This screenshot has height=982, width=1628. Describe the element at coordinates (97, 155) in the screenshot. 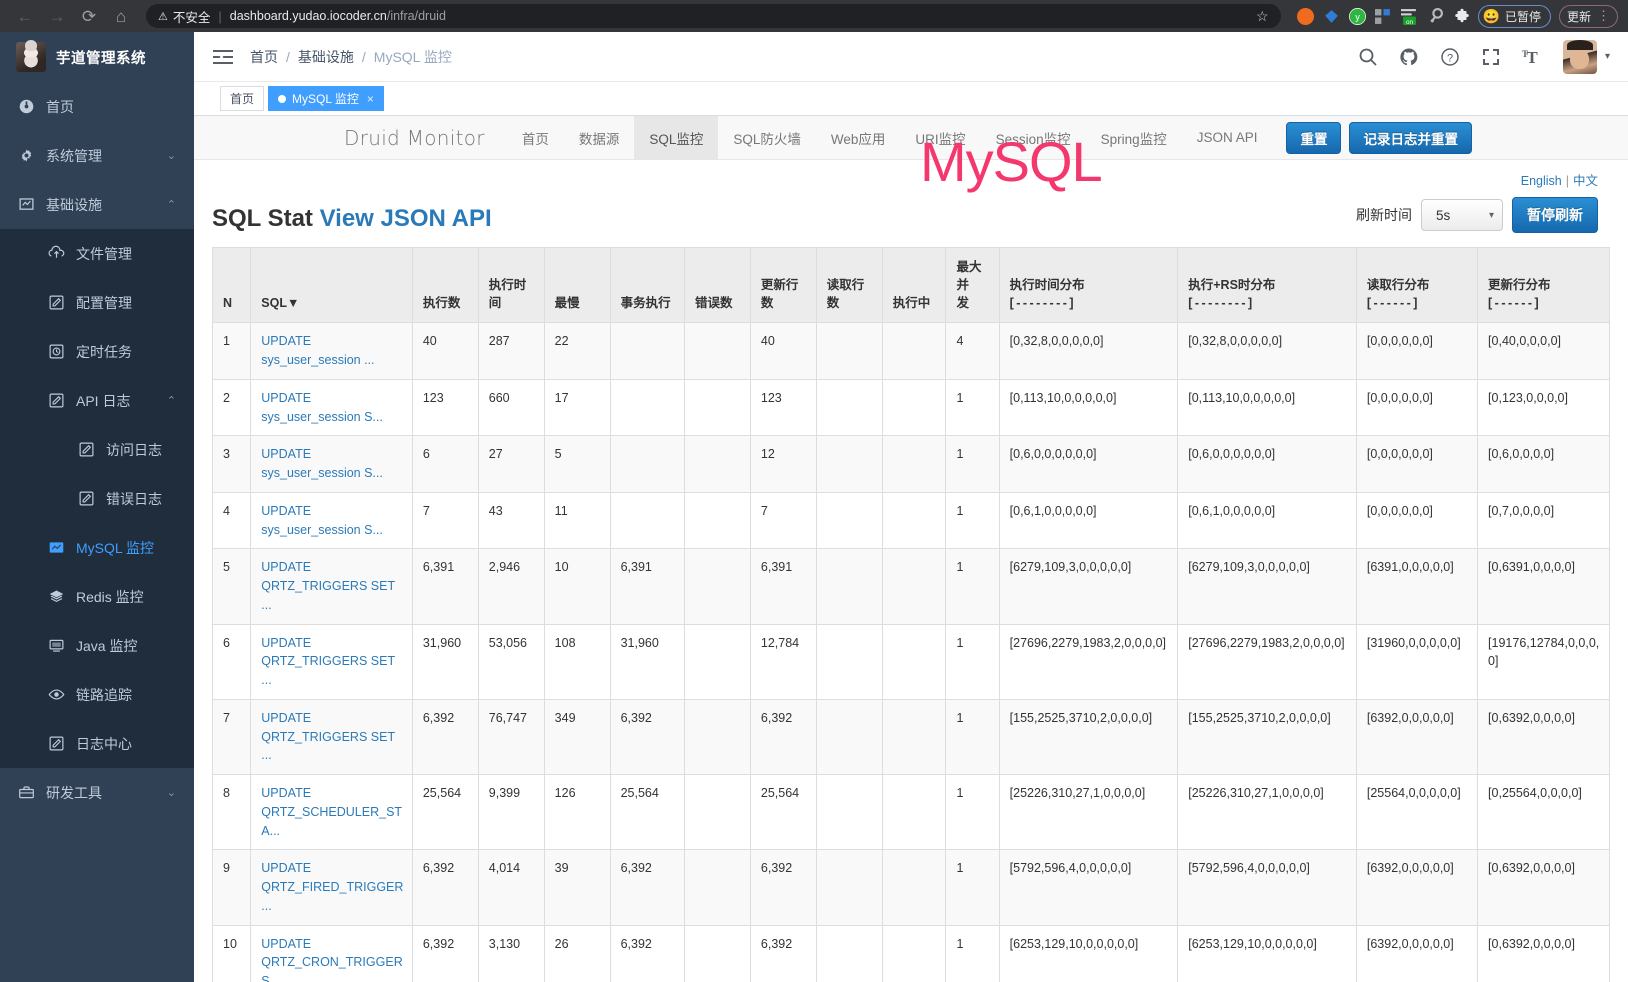

I see `sidebar-item-系统管理: 系统管理 ⌄` at that location.